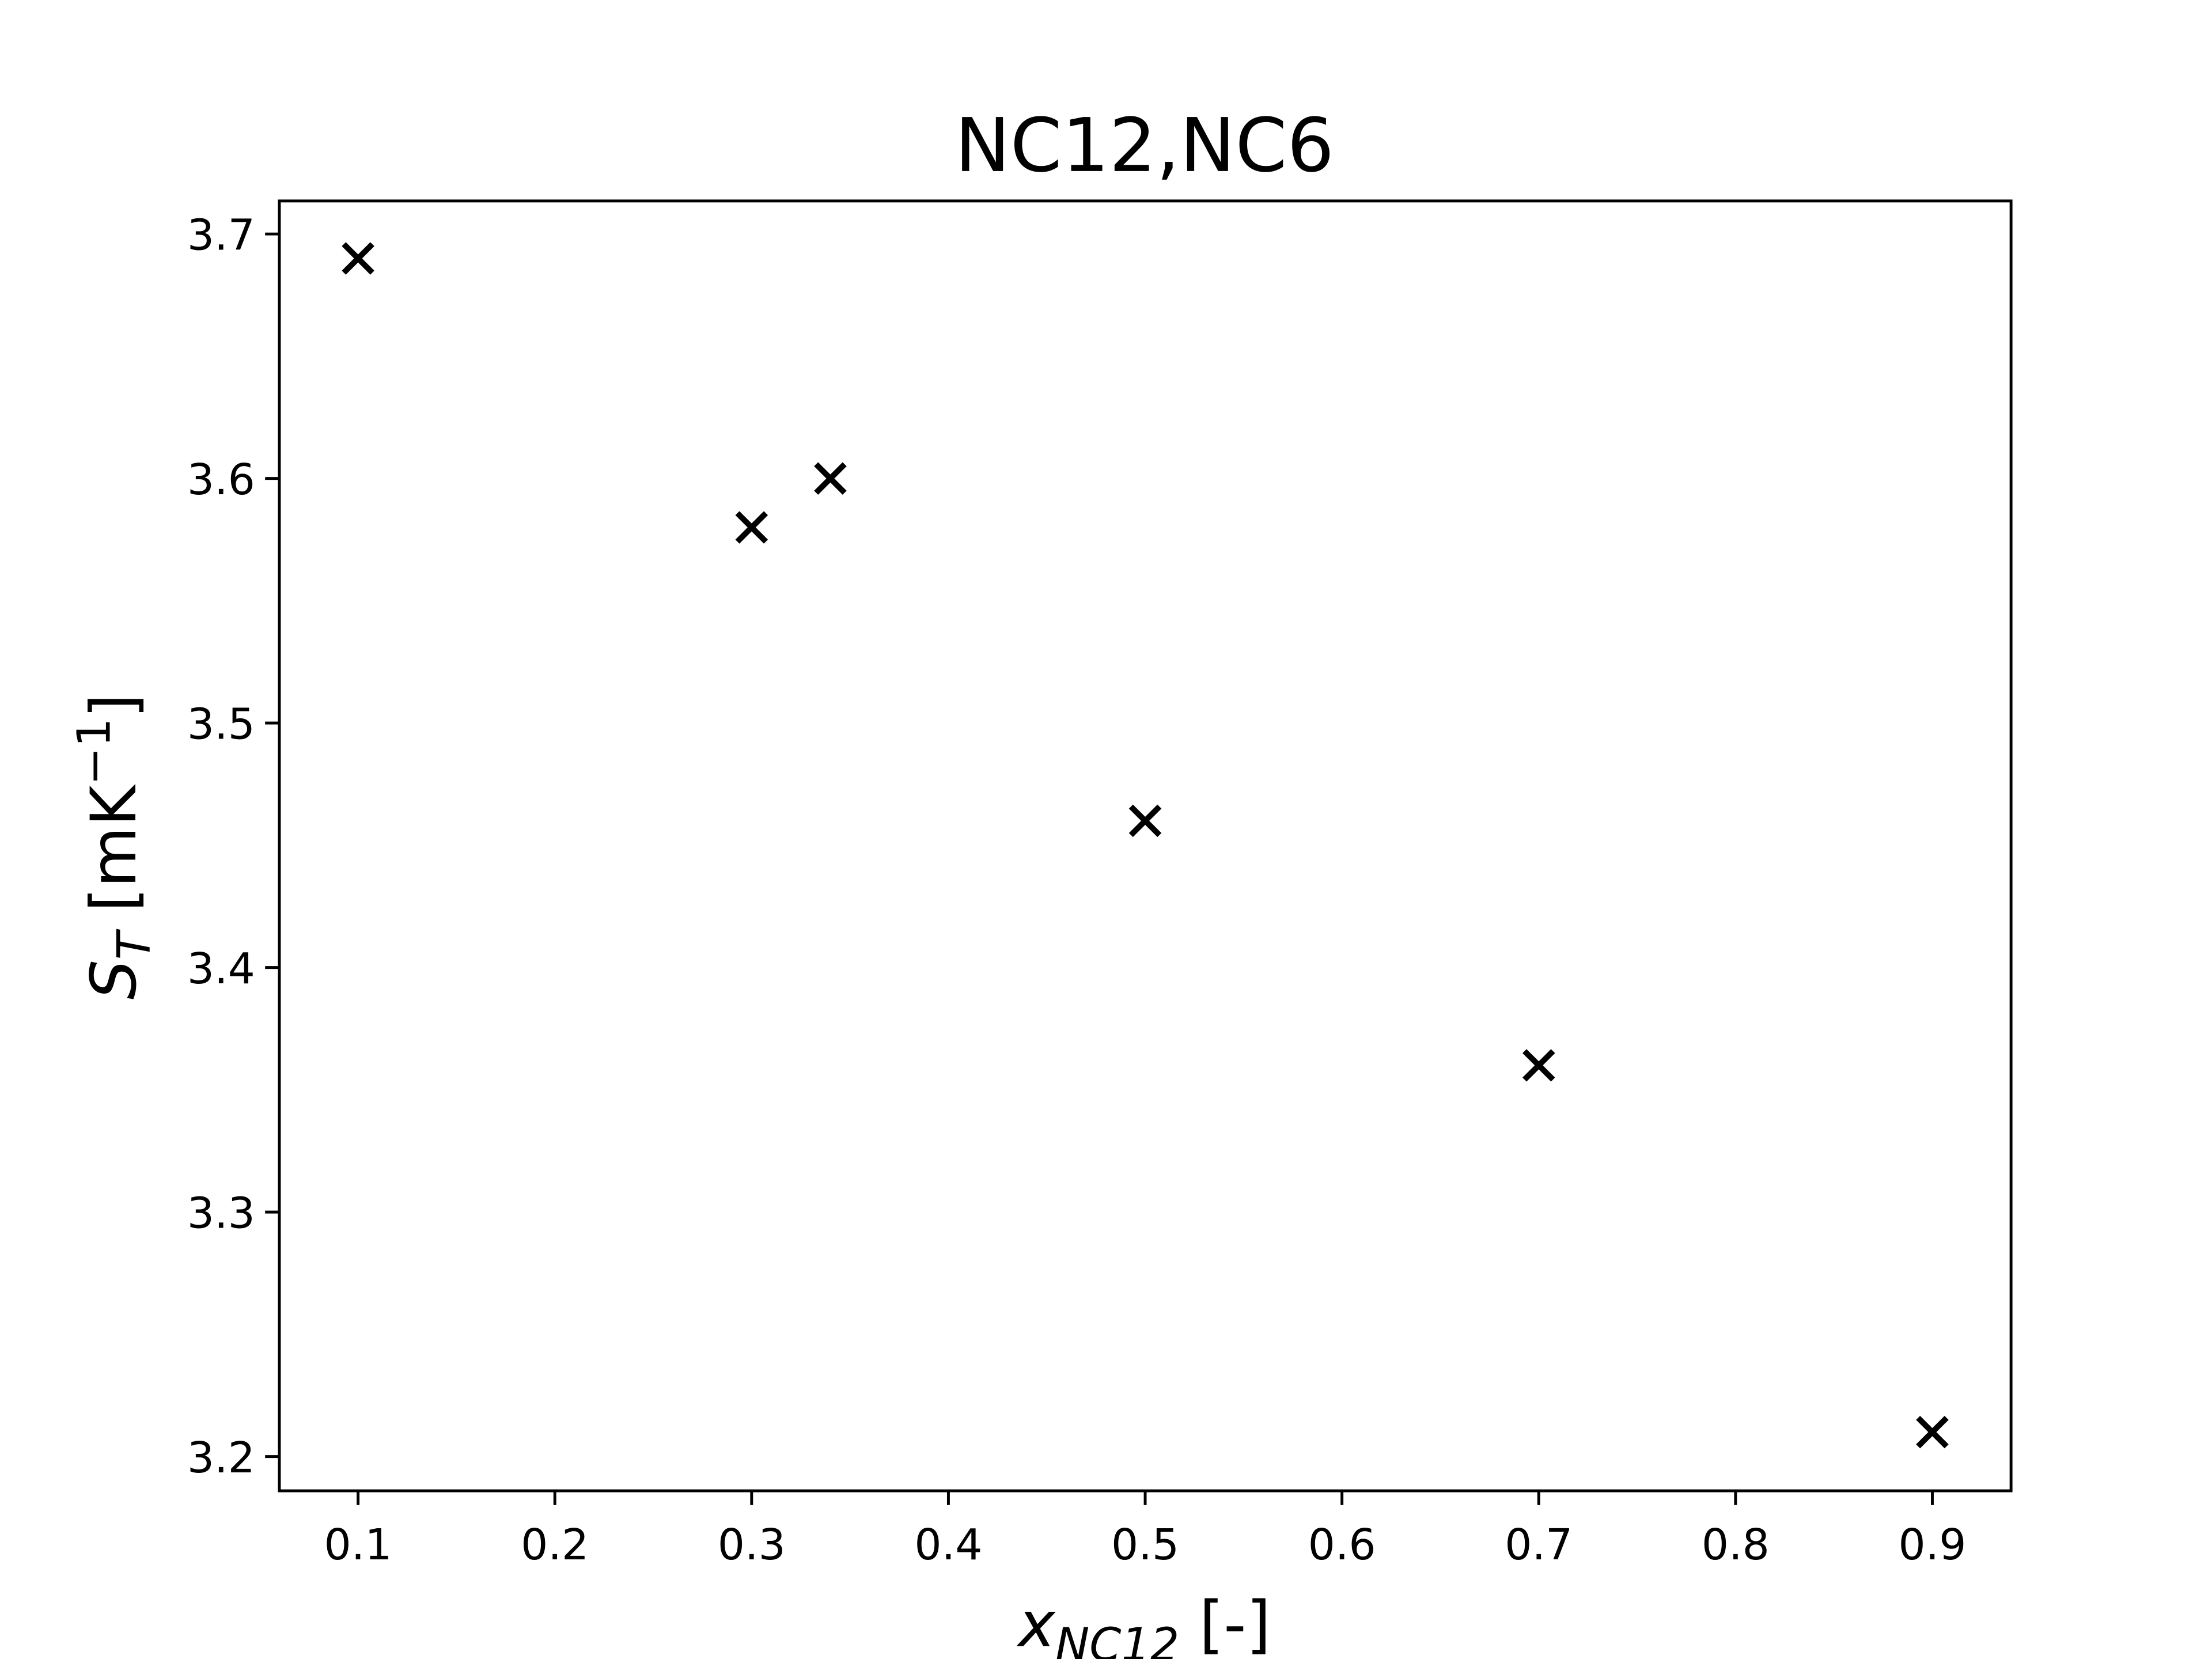  I want to click on x-label-subscript: NC12, so click(1117, 1638).